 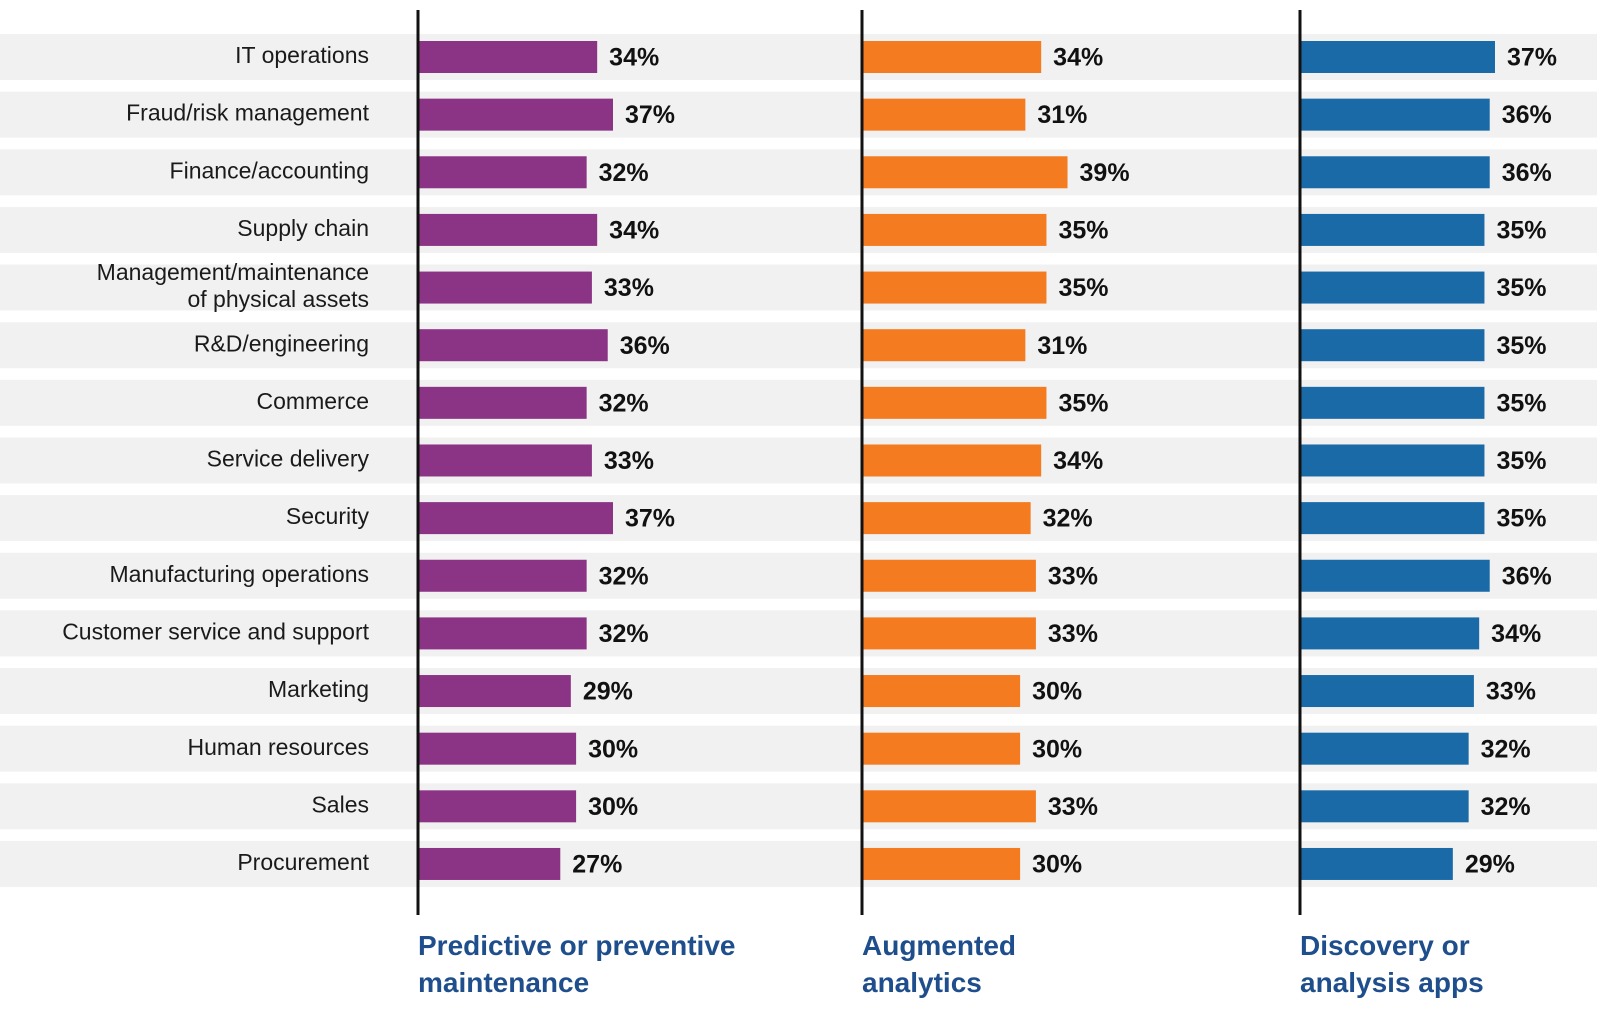 What do you see at coordinates (278, 747) in the screenshot?
I see `category-label: Human resources` at bounding box center [278, 747].